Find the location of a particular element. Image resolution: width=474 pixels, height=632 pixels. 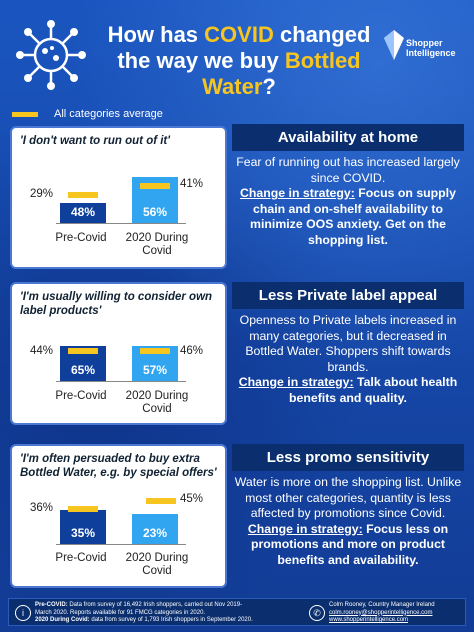

chart-1-avg-label-precovid: 29% is located at coordinates (42, 194).